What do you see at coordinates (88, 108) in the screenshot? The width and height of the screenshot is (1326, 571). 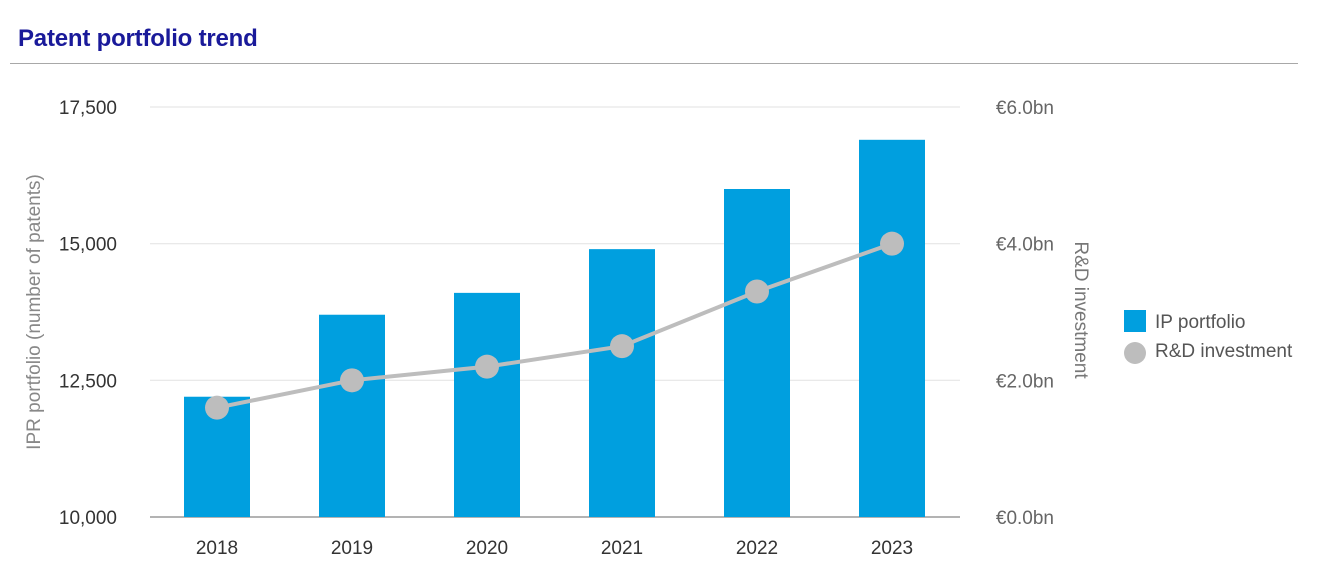 I see `y-left-tick-label: 17,500` at bounding box center [88, 108].